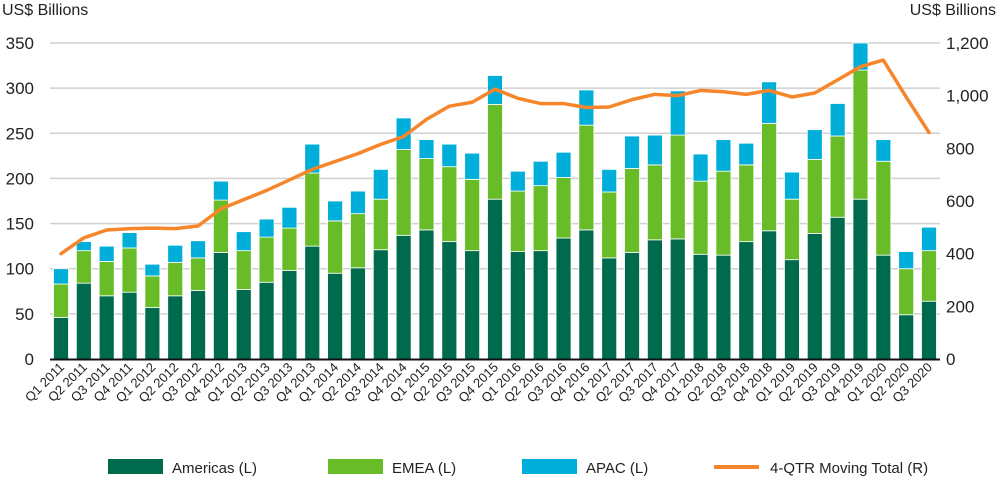  What do you see at coordinates (960, 306) in the screenshot?
I see `right-tick-label: 200` at bounding box center [960, 306].